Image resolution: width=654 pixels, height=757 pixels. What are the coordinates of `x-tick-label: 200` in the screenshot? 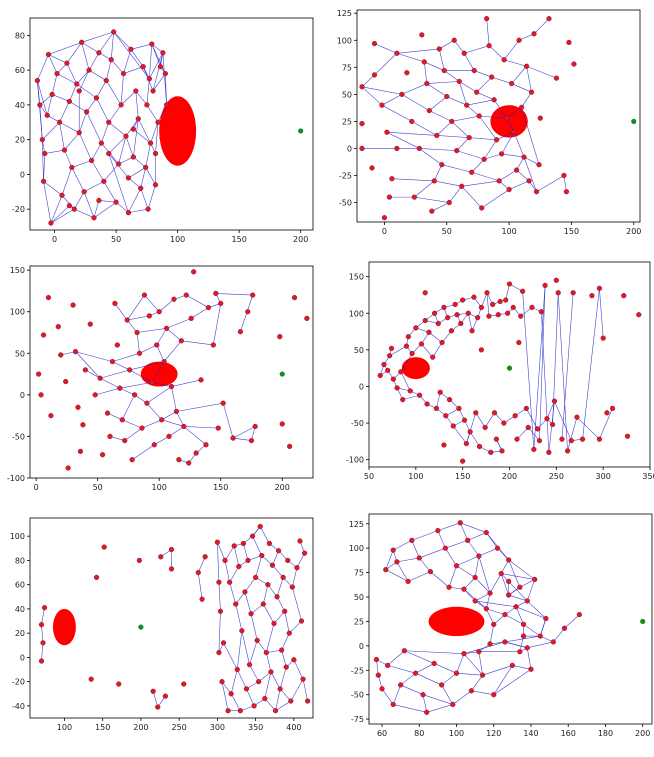 It's located at (300, 239).